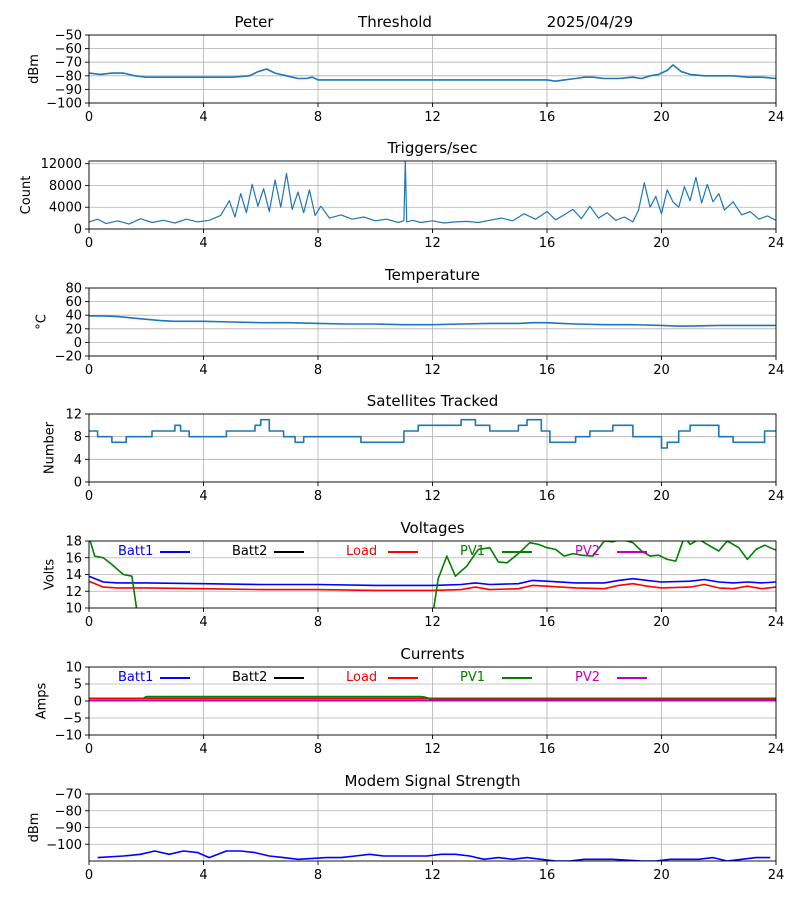 The width and height of the screenshot is (800, 900). I want to click on y-tick-label: −50, so click(68, 36).